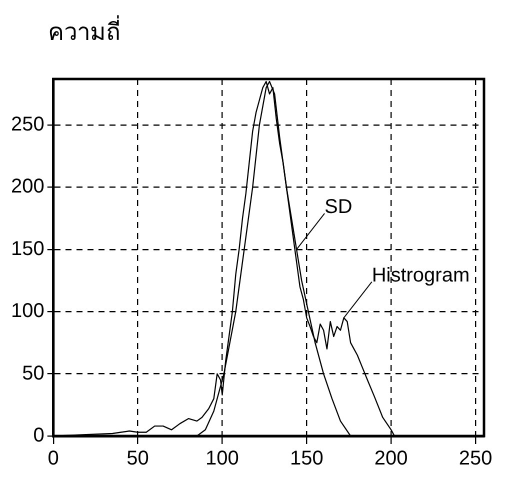  Describe the element at coordinates (53, 459) in the screenshot. I see `x-tick-label: 0` at that location.